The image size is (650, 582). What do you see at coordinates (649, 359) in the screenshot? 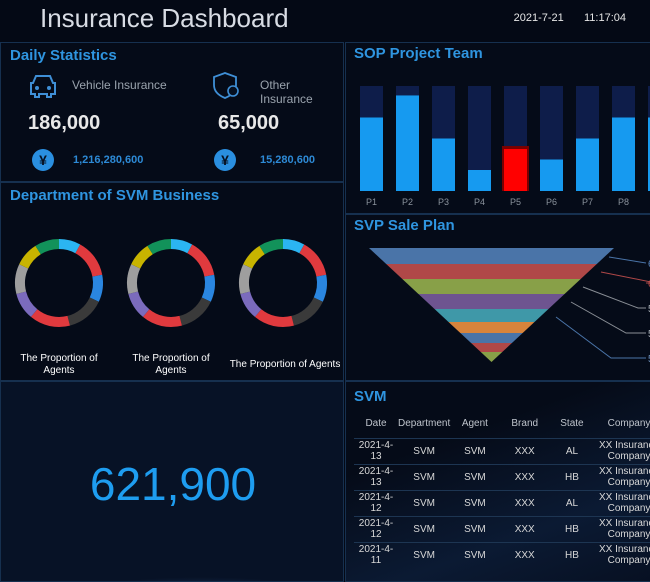
I see `funnel-label: 50` at bounding box center [649, 359].